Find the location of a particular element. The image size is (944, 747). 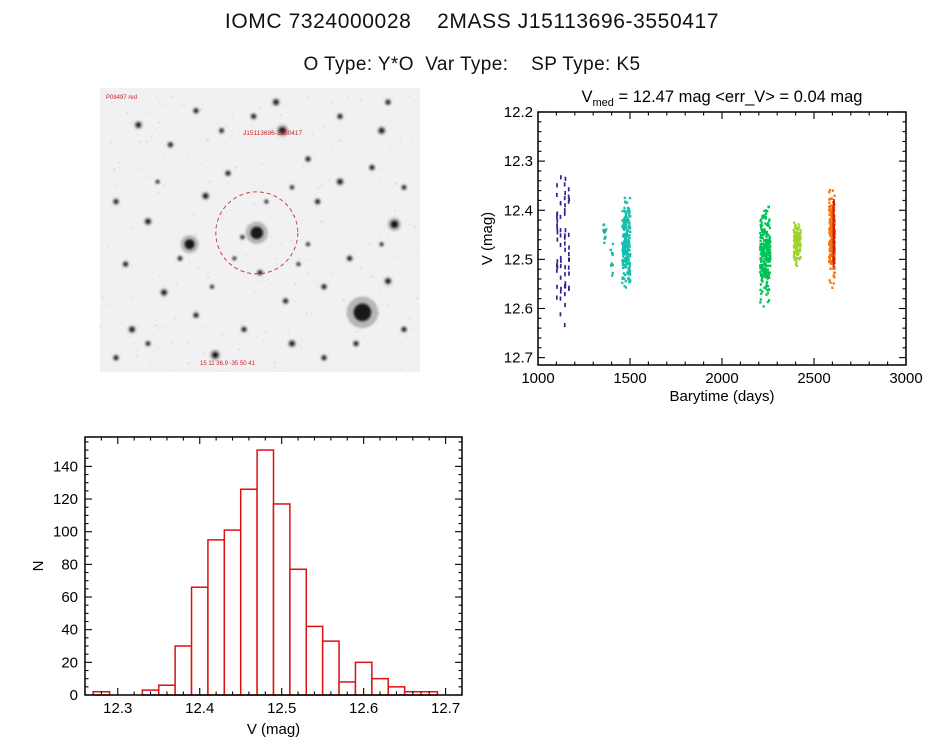

lc-x-tick-label: 2000 is located at coordinates (721, 378).